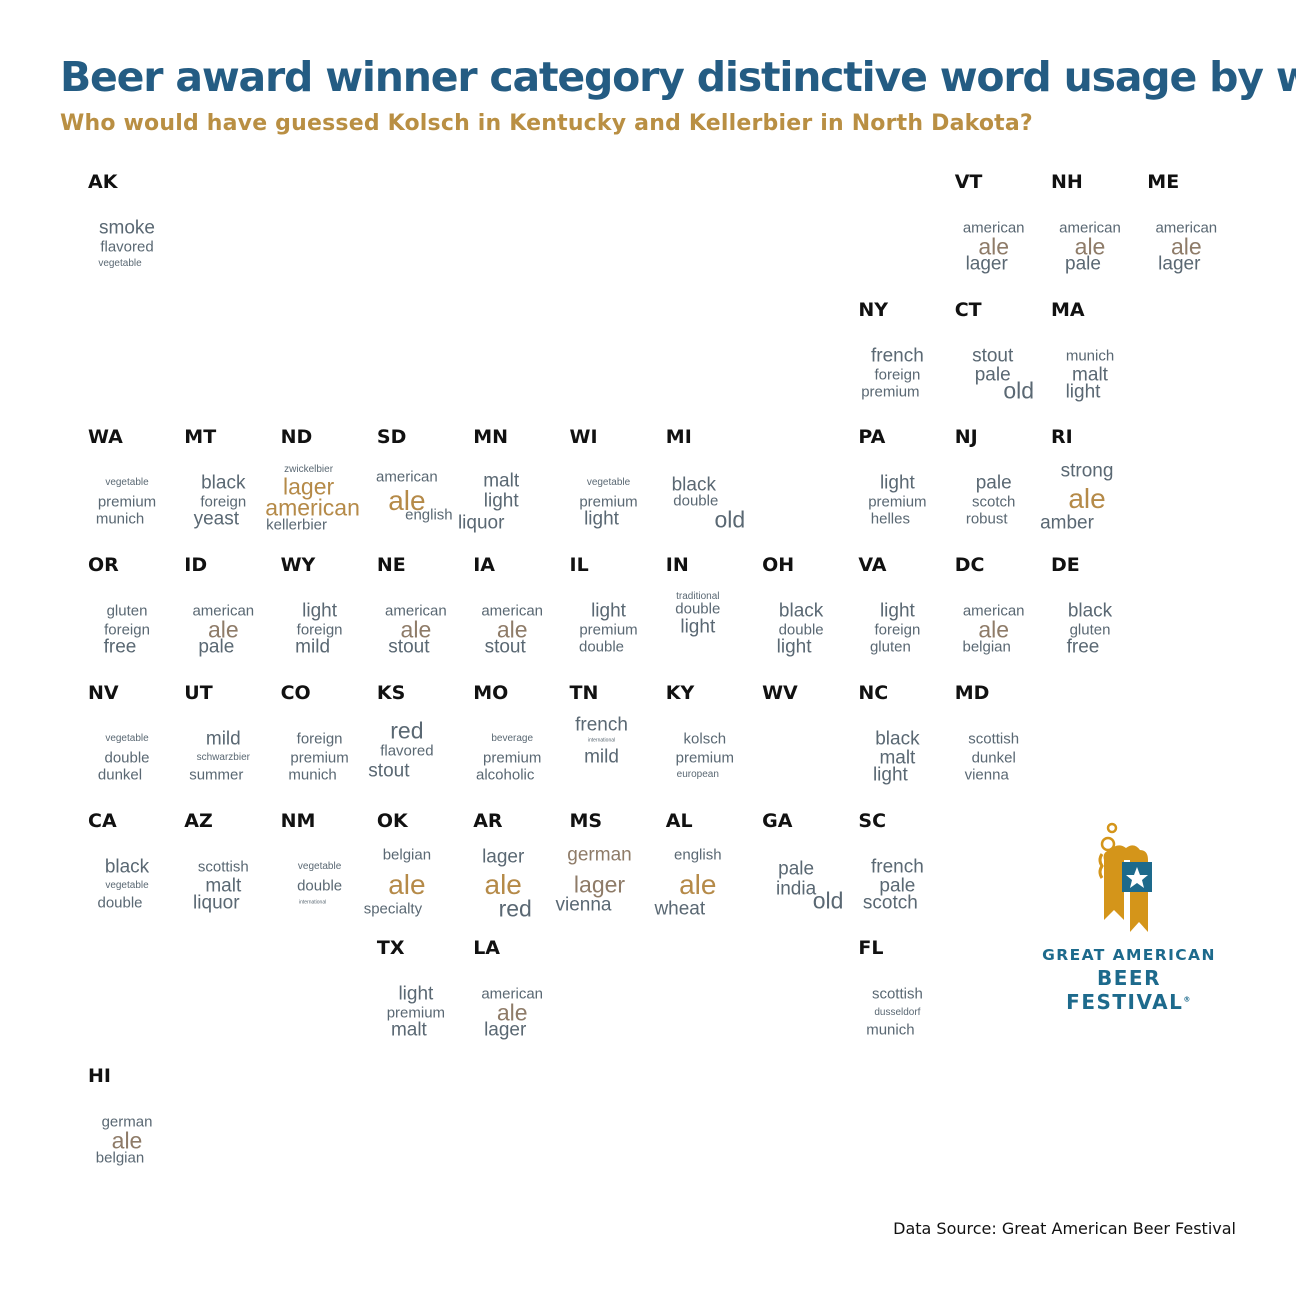 Image resolution: width=1296 pixels, height=1296 pixels. Describe the element at coordinates (871, 948) in the screenshot. I see `state-abbr: FL` at that location.